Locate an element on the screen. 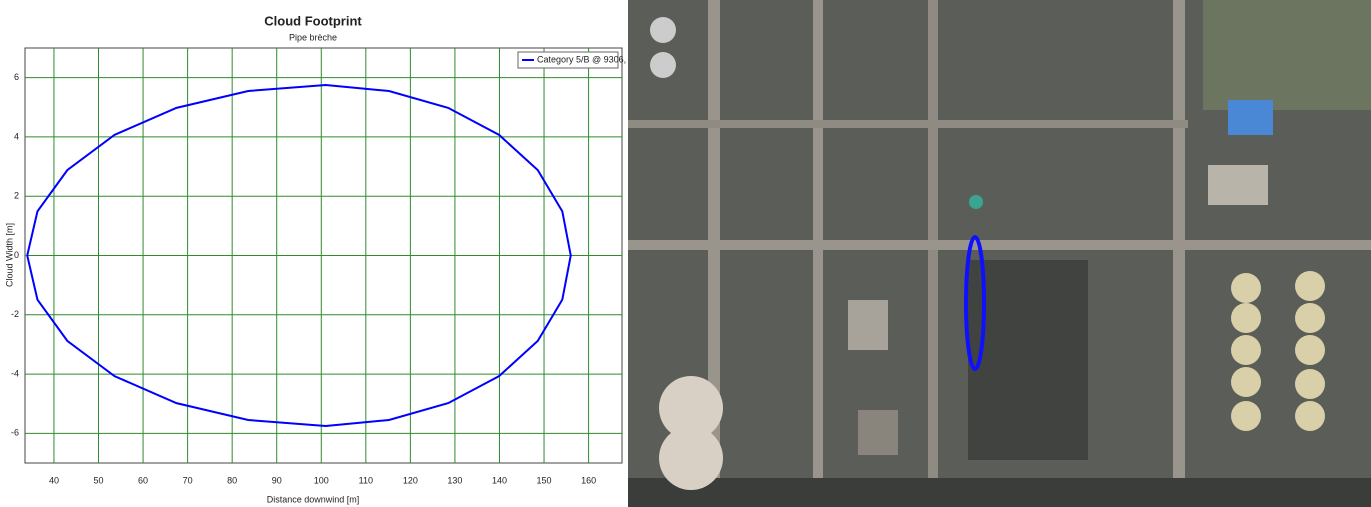 The height and width of the screenshot is (507, 1371). legend-label: Category 5/B @ 9306,36 ppm is located at coordinates (581, 59).